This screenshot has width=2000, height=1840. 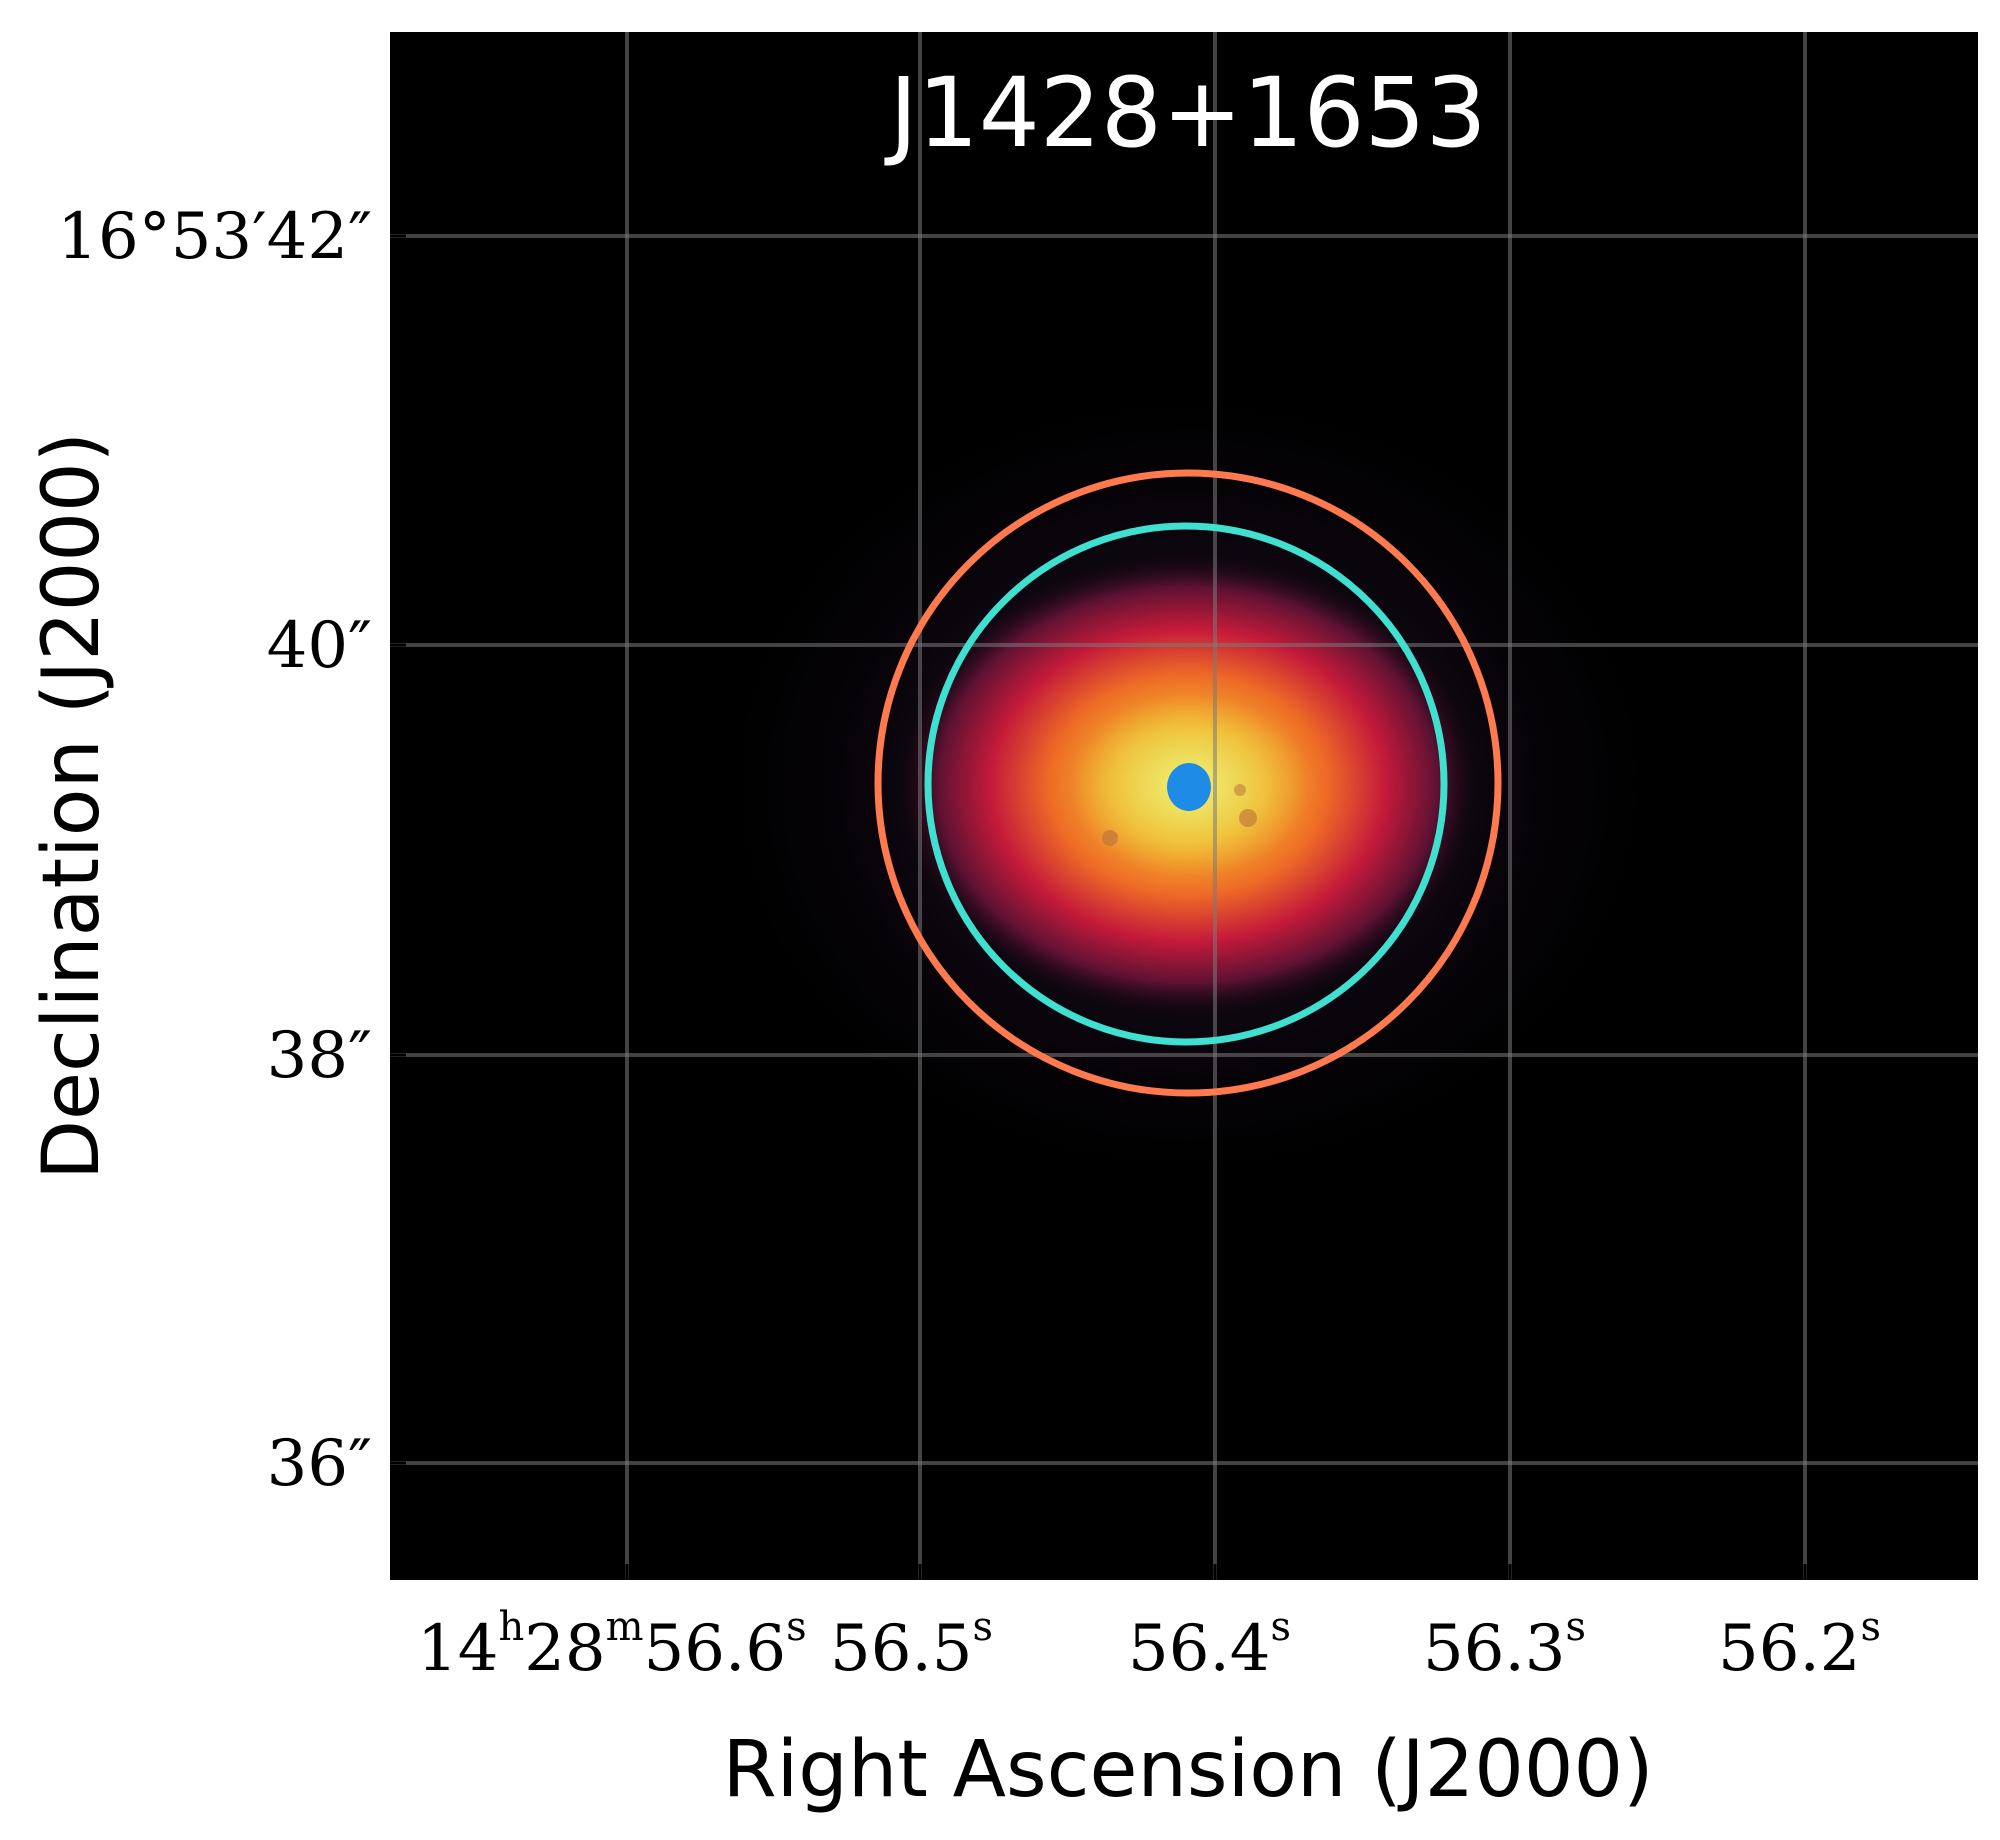 I want to click on inner-aperture-circle, so click(x=1186, y=784).